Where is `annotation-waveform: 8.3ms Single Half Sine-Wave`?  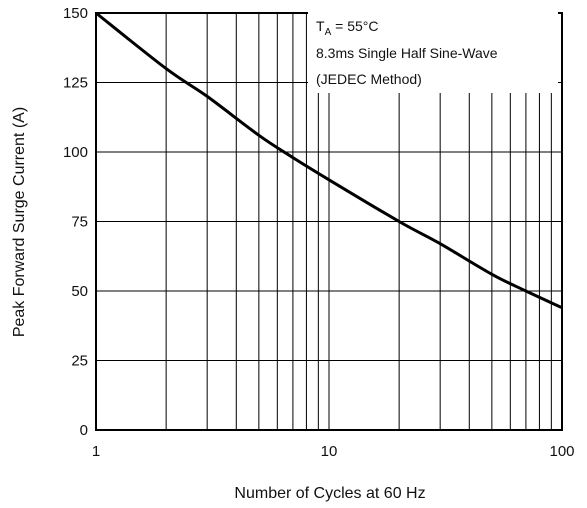 annotation-waveform: 8.3ms Single Half Sine-Wave is located at coordinates (407, 53).